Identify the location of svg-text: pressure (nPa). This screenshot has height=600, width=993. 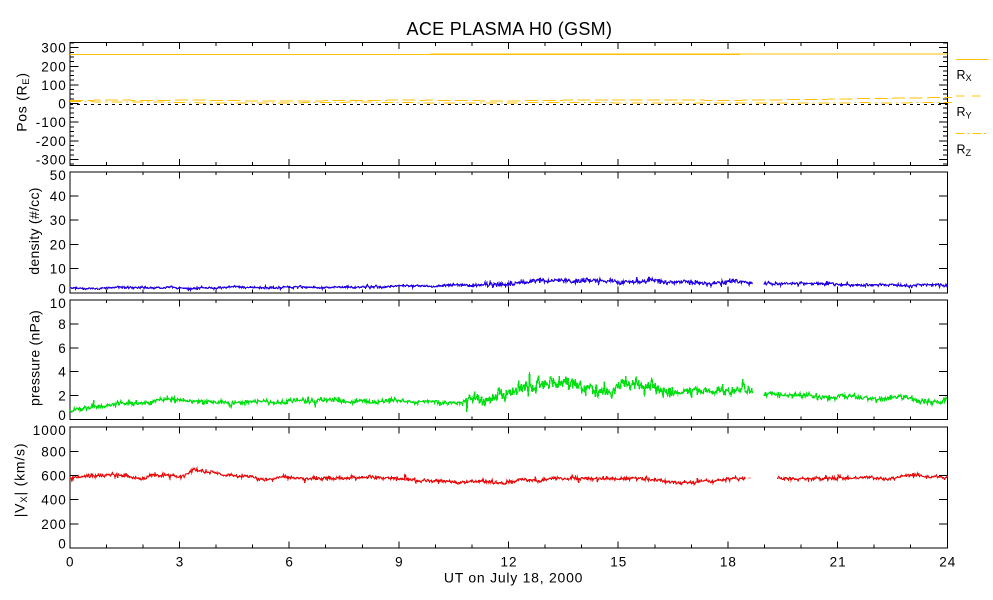
(35, 358).